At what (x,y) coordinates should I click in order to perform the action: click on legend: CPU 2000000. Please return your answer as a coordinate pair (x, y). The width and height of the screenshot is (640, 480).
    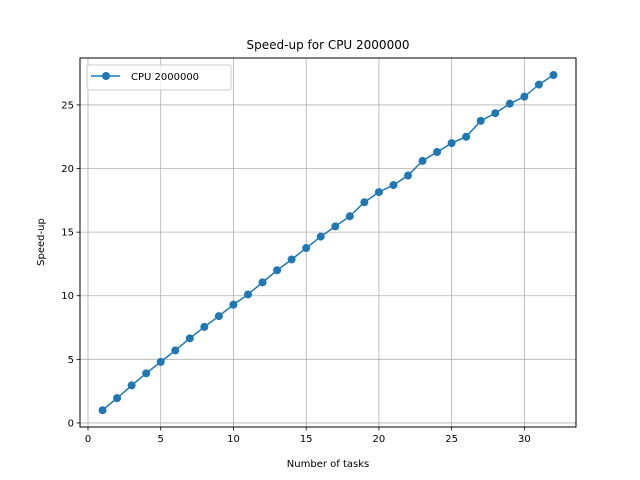
    Looking at the image, I should click on (159, 77).